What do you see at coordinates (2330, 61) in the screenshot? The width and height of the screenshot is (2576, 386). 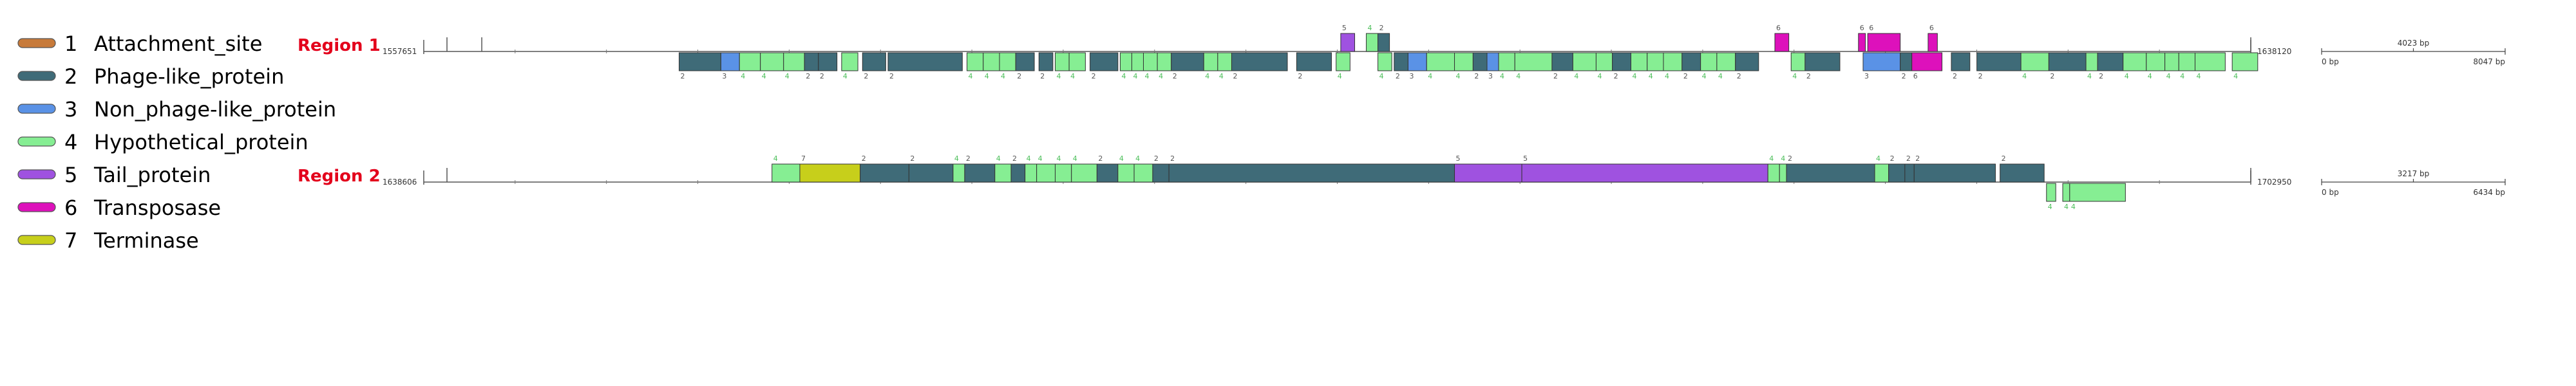 I see `scale-bar-start-label: 0 bp` at bounding box center [2330, 61].